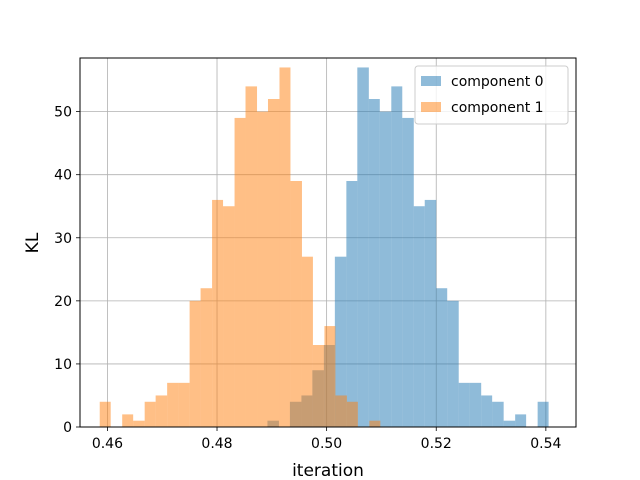 Image resolution: width=640 pixels, height=480 pixels. Describe the element at coordinates (326, 444) in the screenshot. I see `x-tick-label: 0.50` at that location.